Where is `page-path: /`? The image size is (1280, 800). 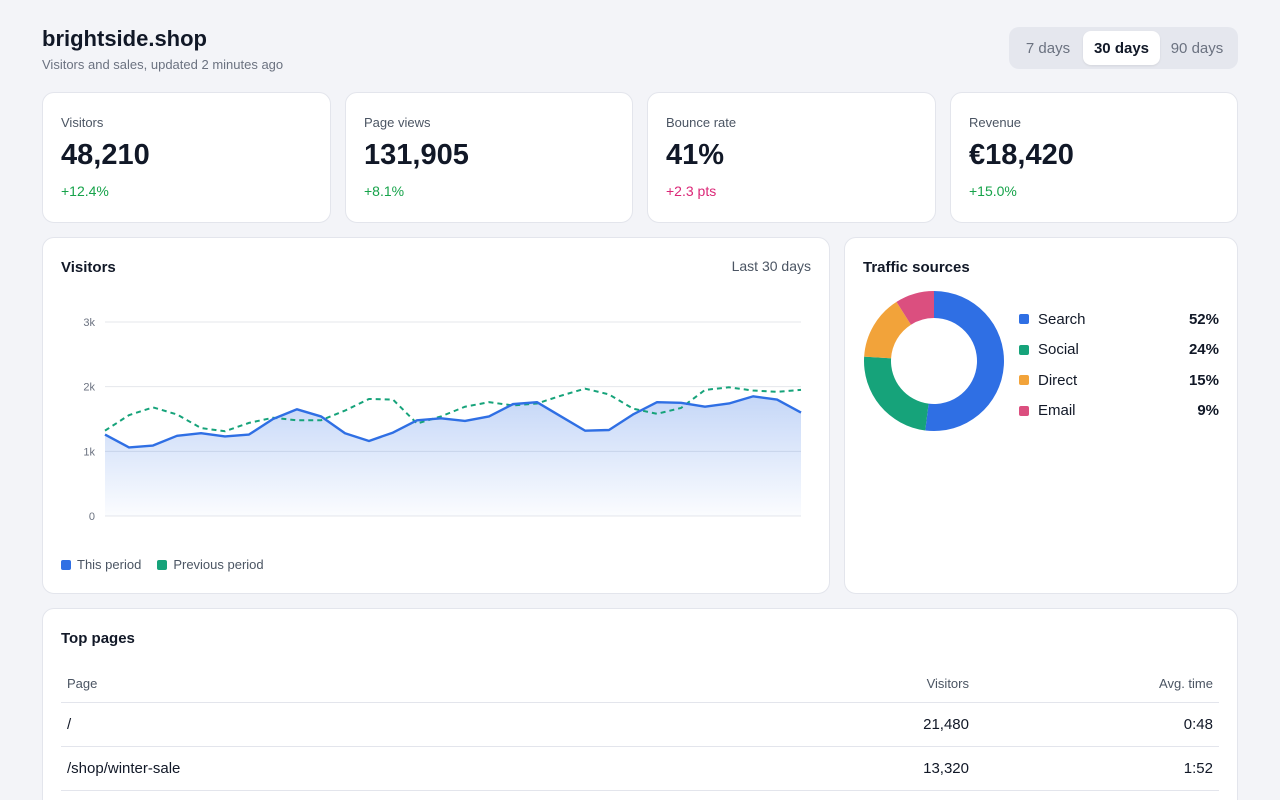
page-path: / is located at coordinates (418, 724).